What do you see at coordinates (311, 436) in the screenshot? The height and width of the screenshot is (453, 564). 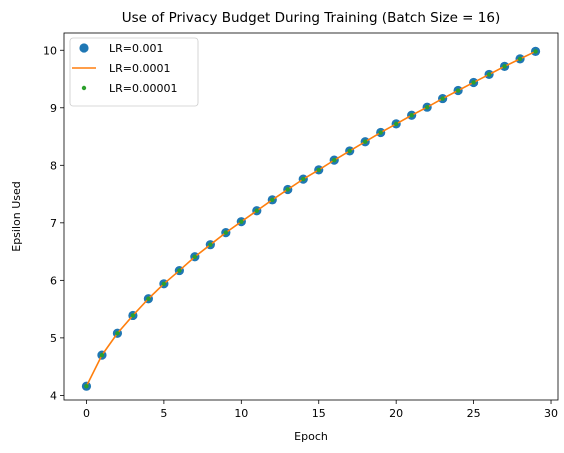 I see `x-axis-label: Epoch` at bounding box center [311, 436].